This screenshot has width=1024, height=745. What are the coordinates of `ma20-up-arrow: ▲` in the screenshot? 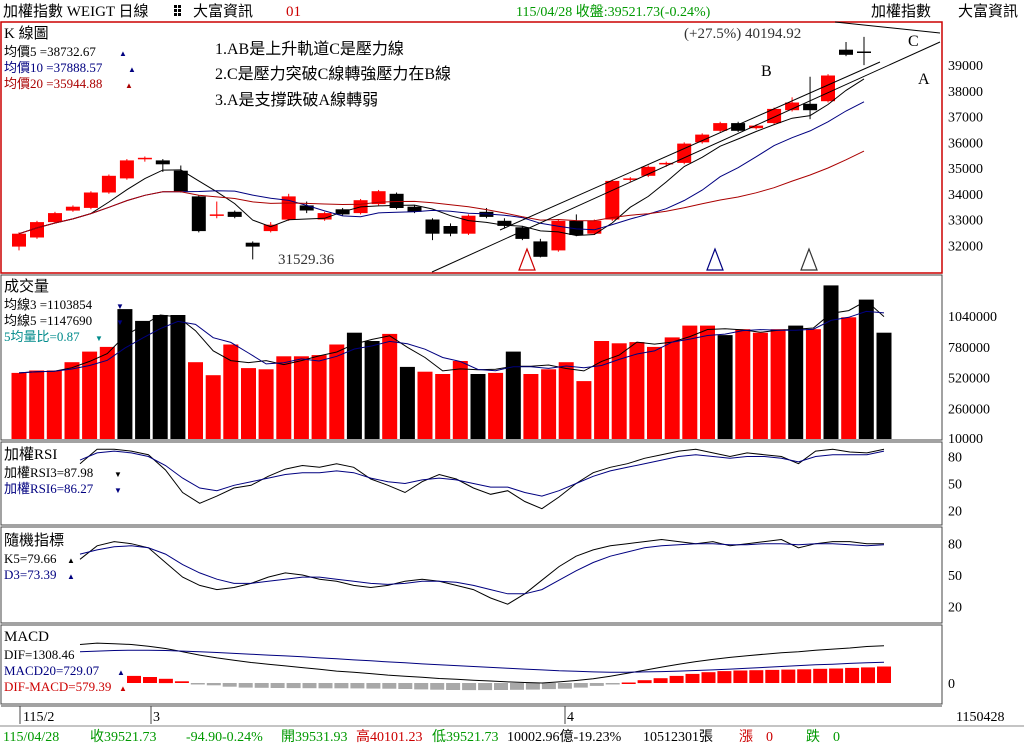 It's located at (129, 85).